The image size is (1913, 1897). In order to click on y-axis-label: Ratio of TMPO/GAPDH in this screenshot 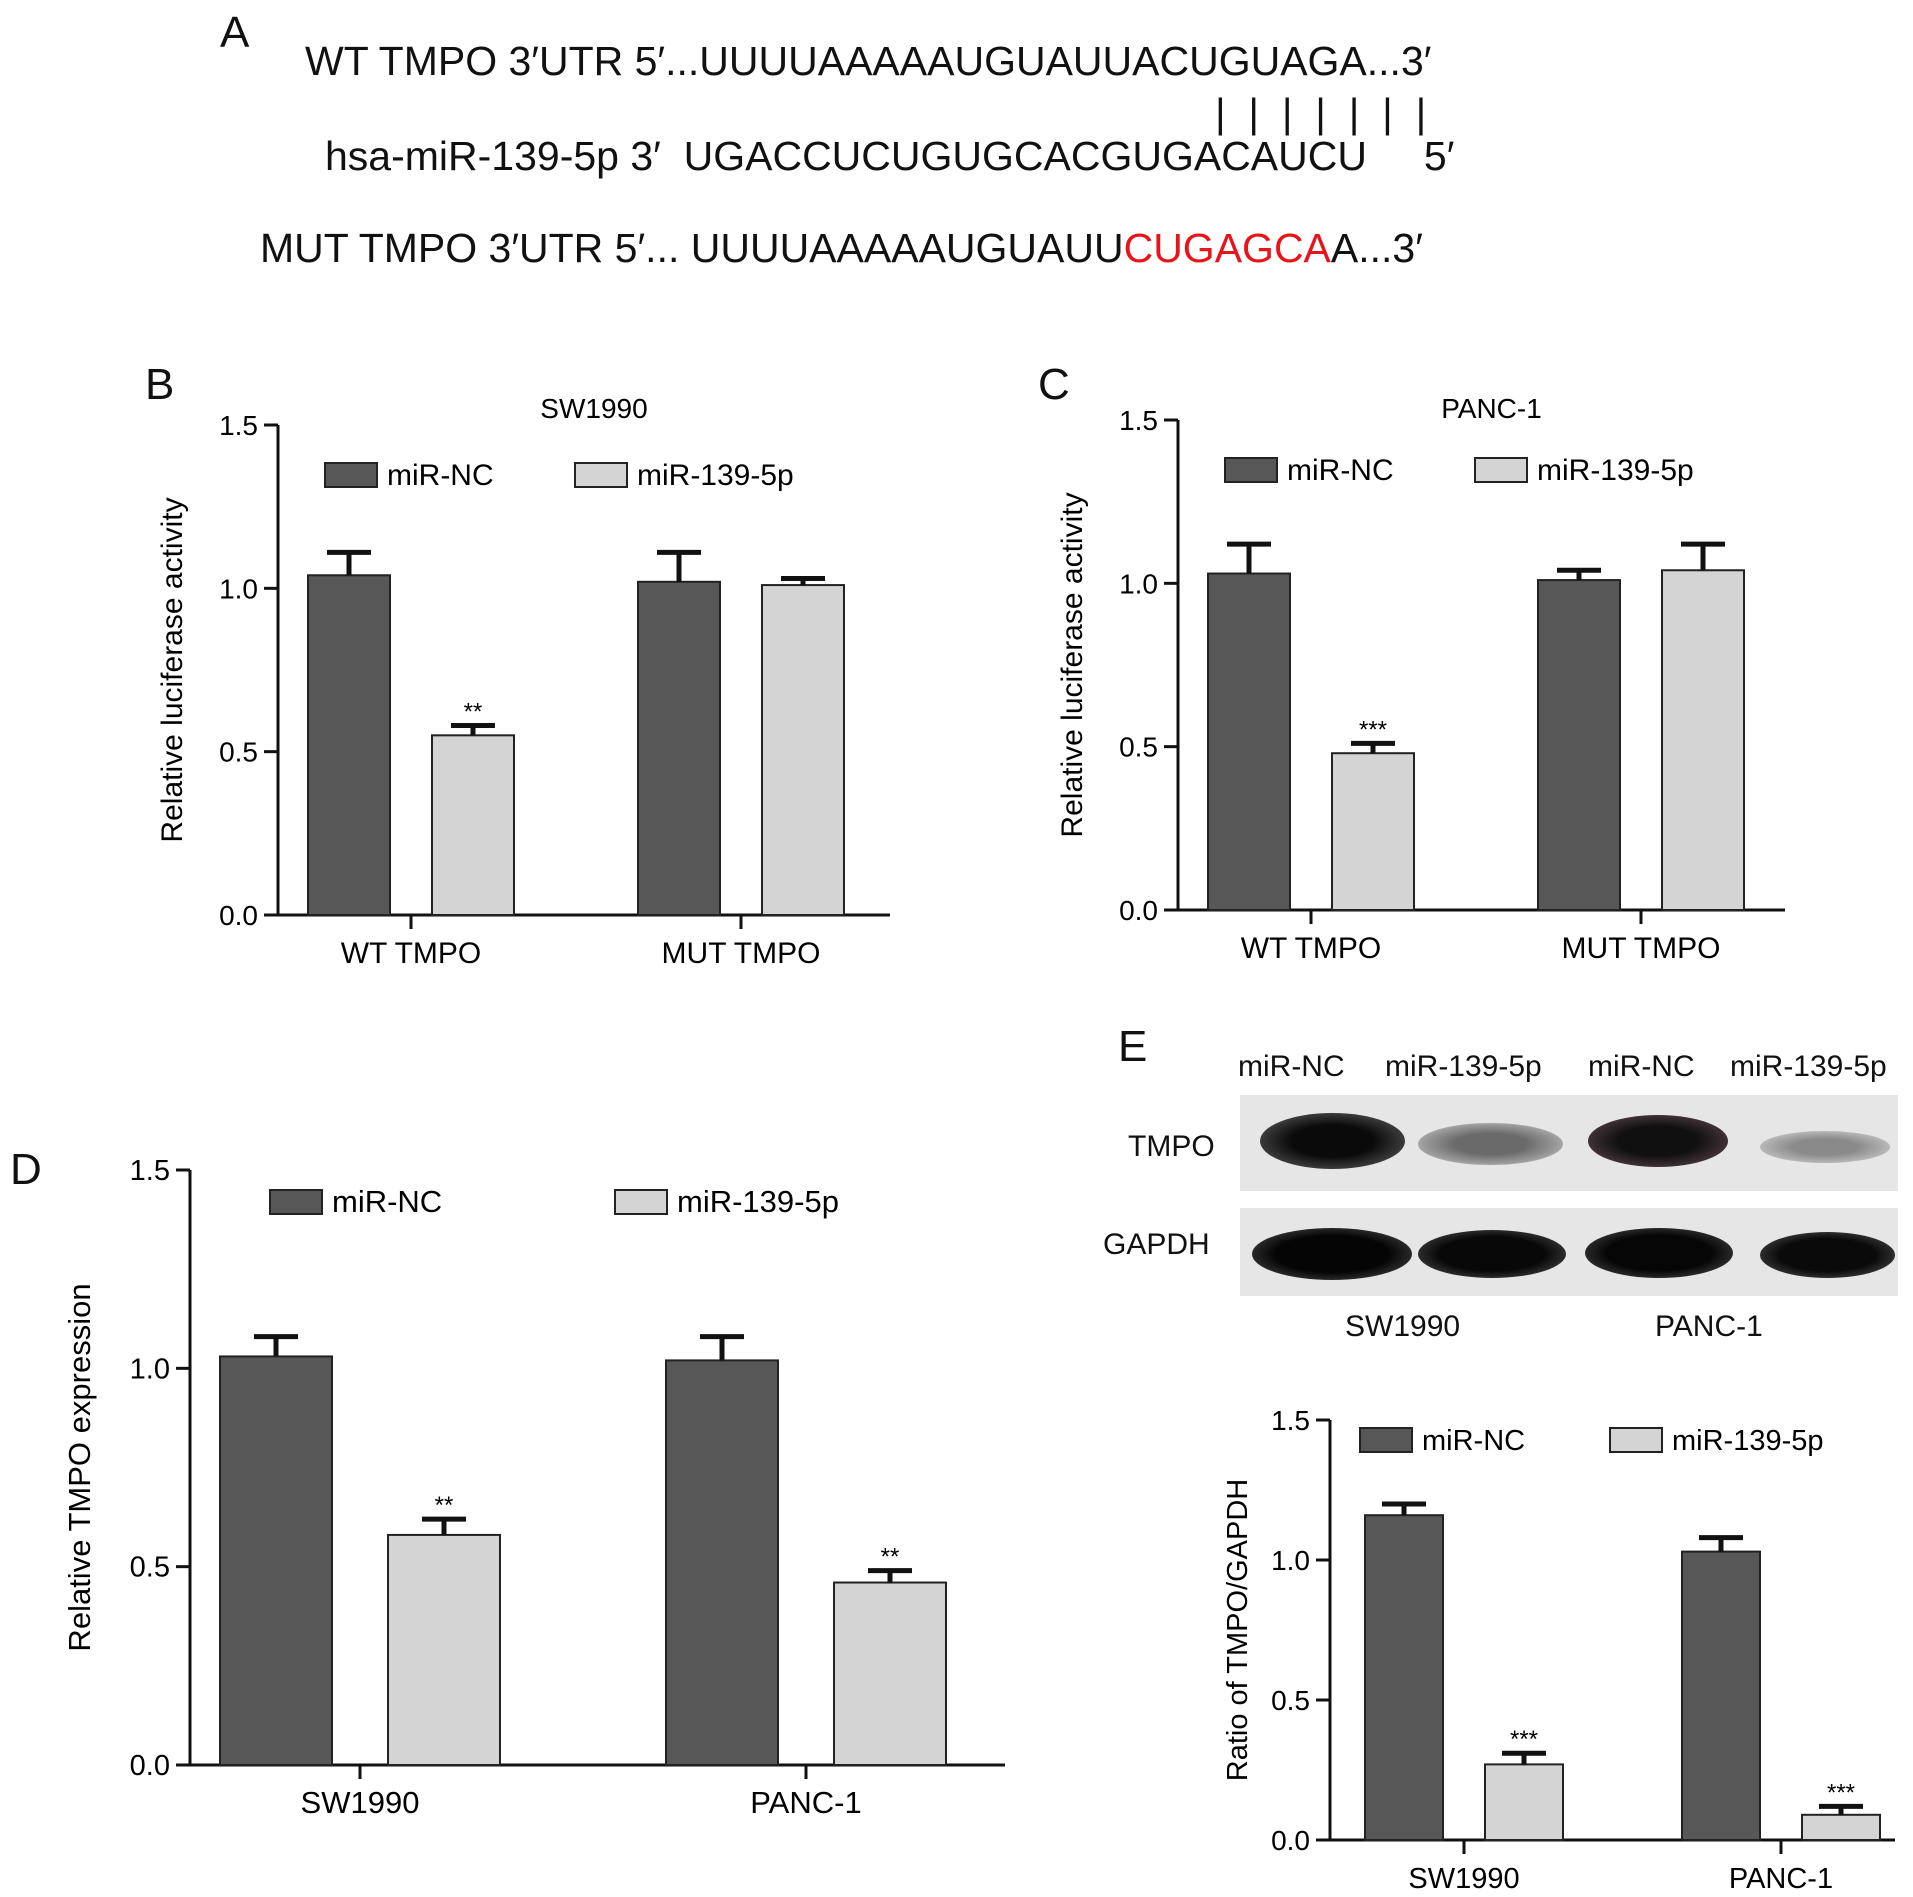, I will do `click(1238, 1630)`.